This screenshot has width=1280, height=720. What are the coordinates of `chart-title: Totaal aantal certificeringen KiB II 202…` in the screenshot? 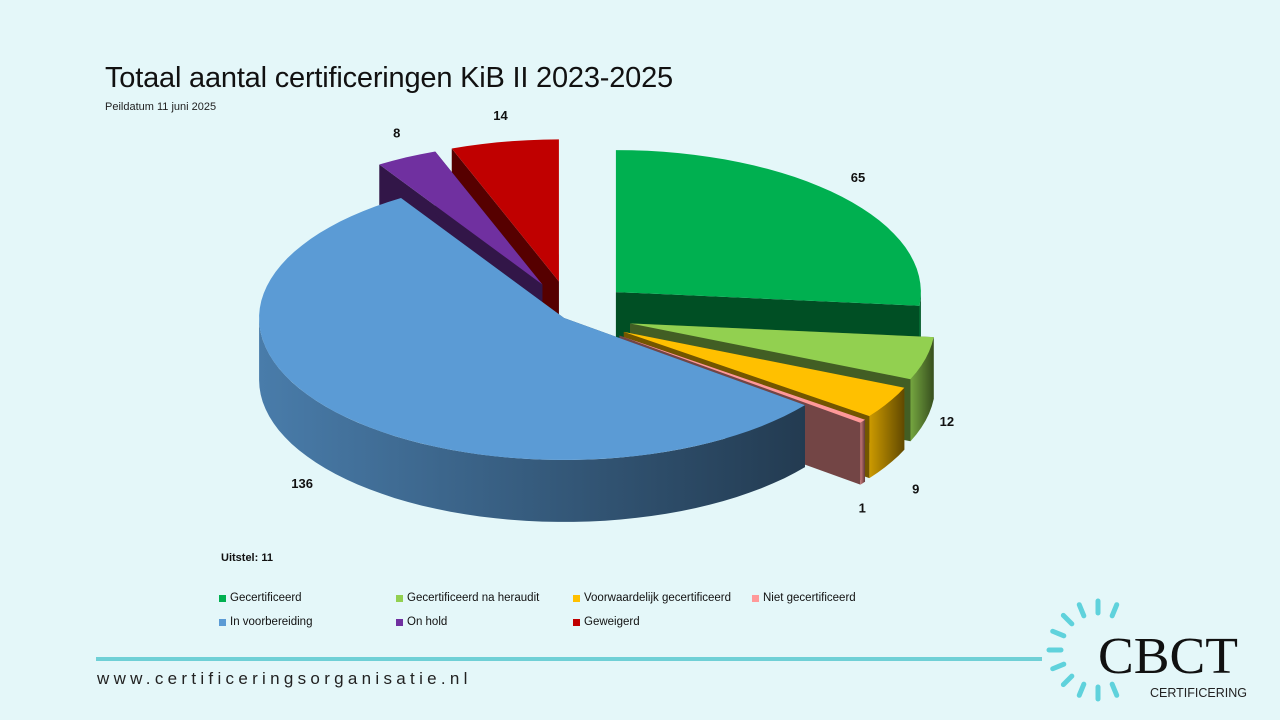 It's located at (389, 78).